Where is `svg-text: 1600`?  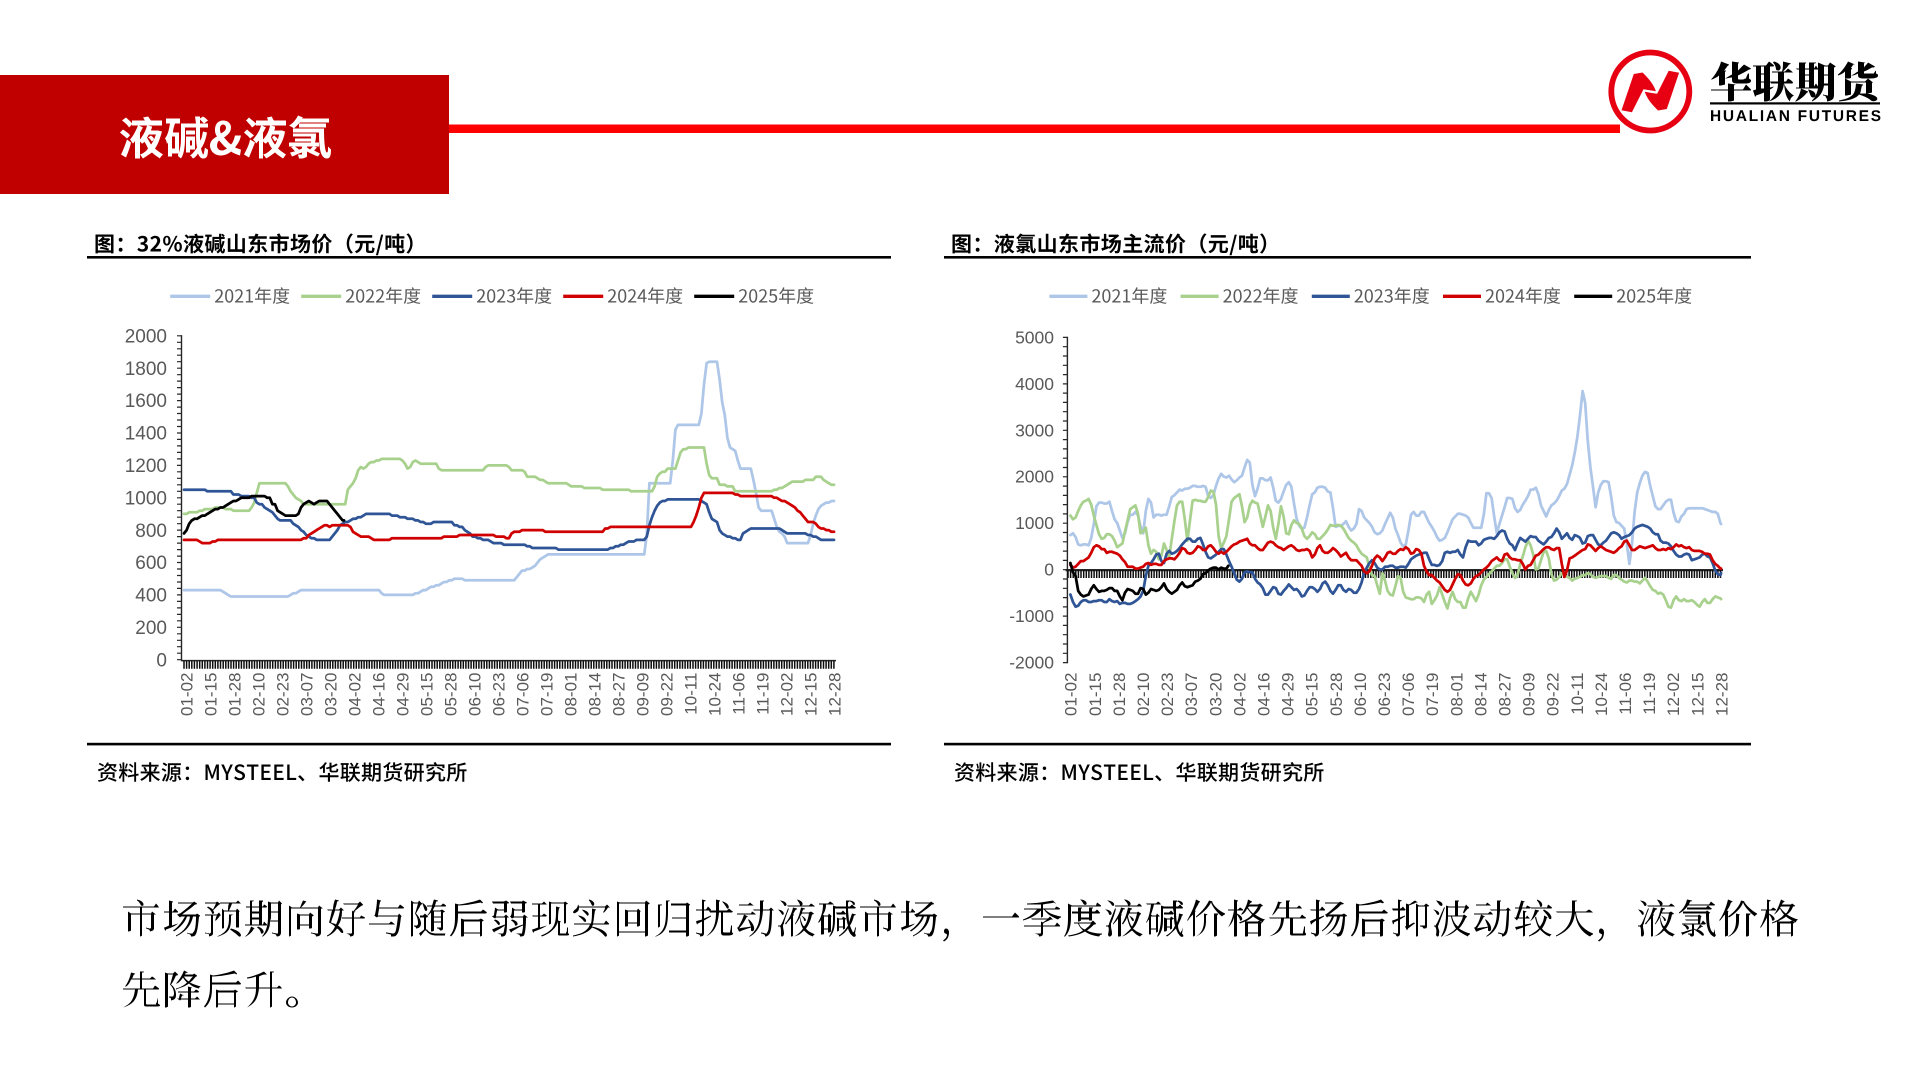 svg-text: 1600 is located at coordinates (146, 401).